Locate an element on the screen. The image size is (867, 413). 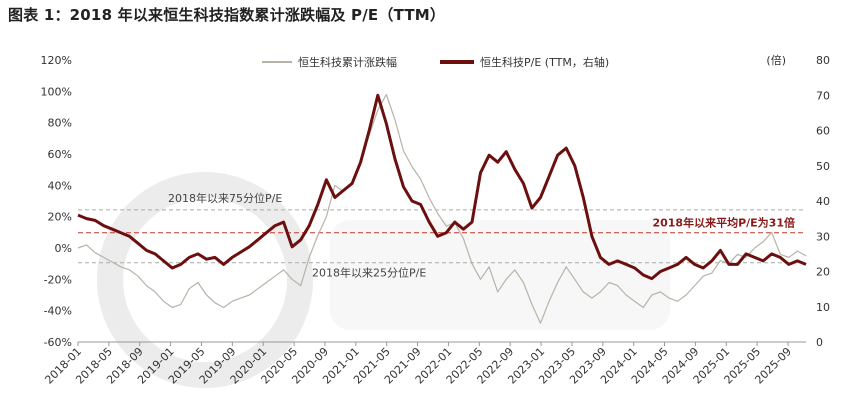
y-right-tick-label: 20 is located at coordinates (823, 272).